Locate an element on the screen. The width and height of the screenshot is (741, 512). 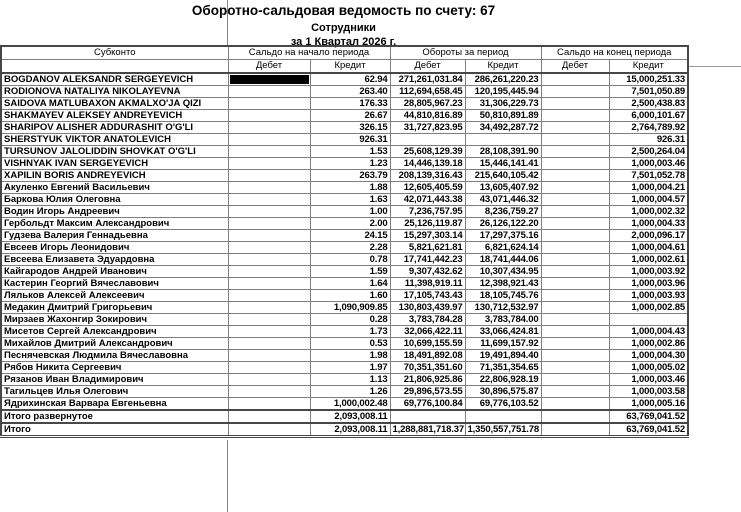
subconto-cell: Гудзева Валерия Геннадьевна is located at coordinates (114, 235).